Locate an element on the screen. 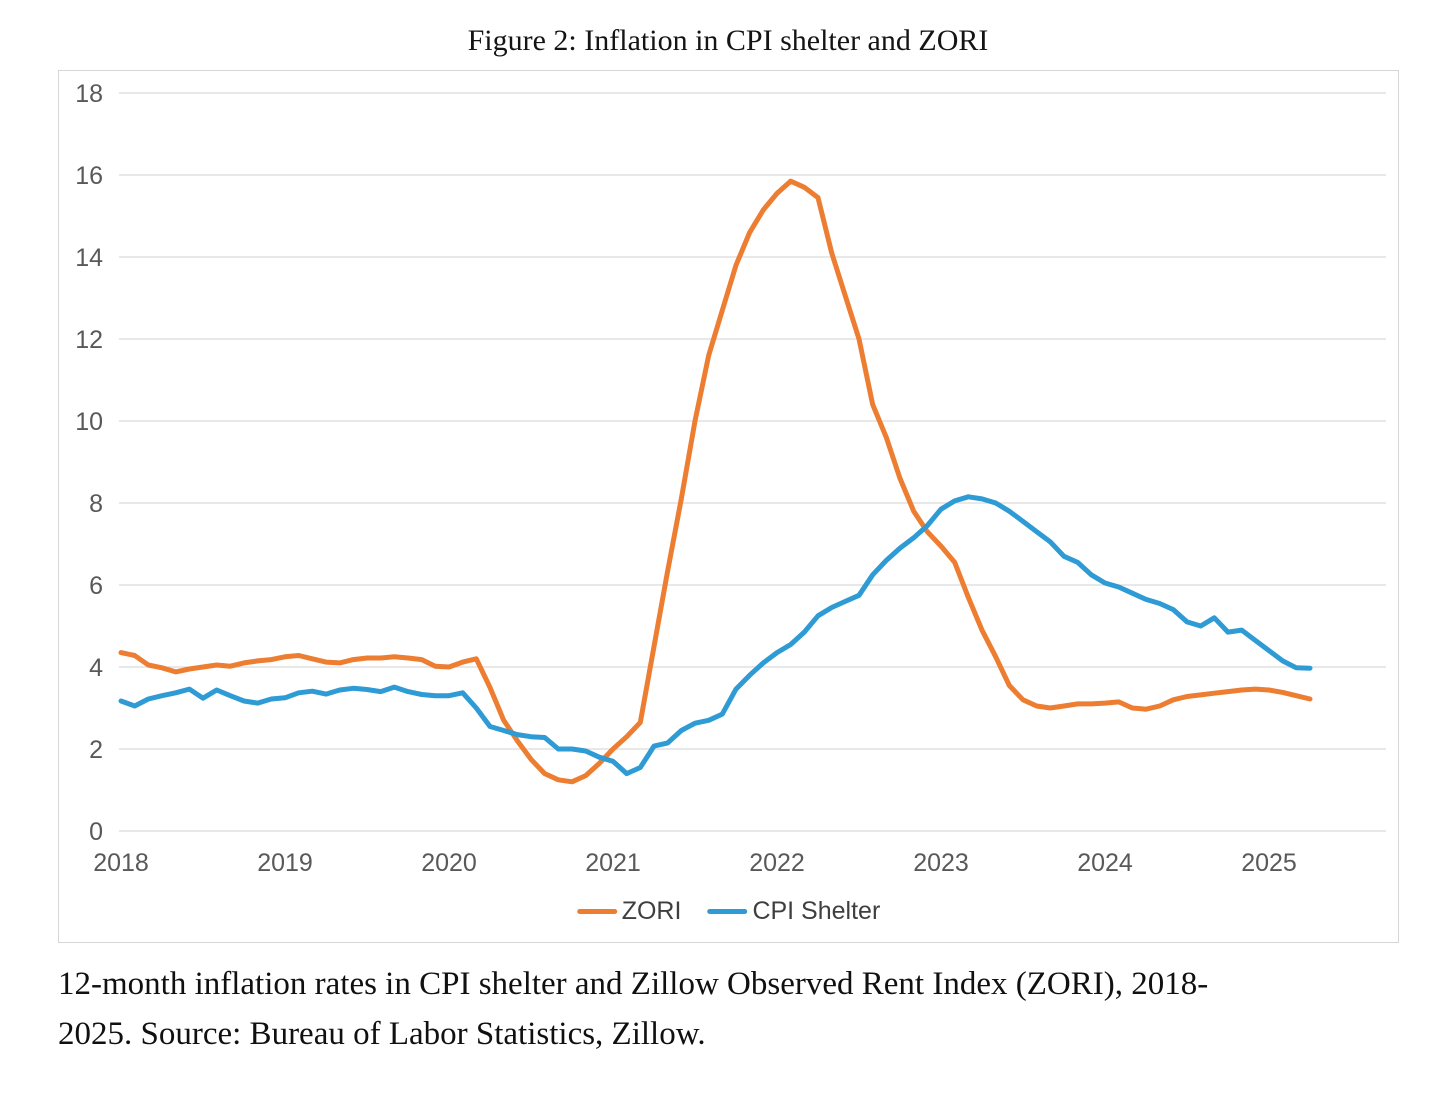 This screenshot has height=1107, width=1456. legend-item-zori: ZORI is located at coordinates (629, 911).